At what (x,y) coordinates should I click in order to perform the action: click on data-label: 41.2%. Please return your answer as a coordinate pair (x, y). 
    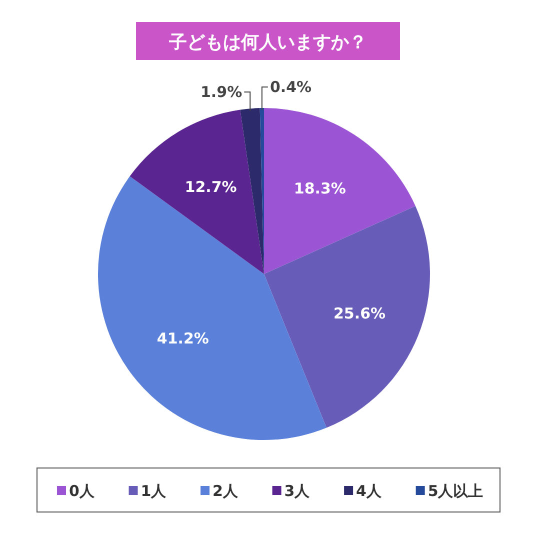
    Looking at the image, I should click on (182, 338).